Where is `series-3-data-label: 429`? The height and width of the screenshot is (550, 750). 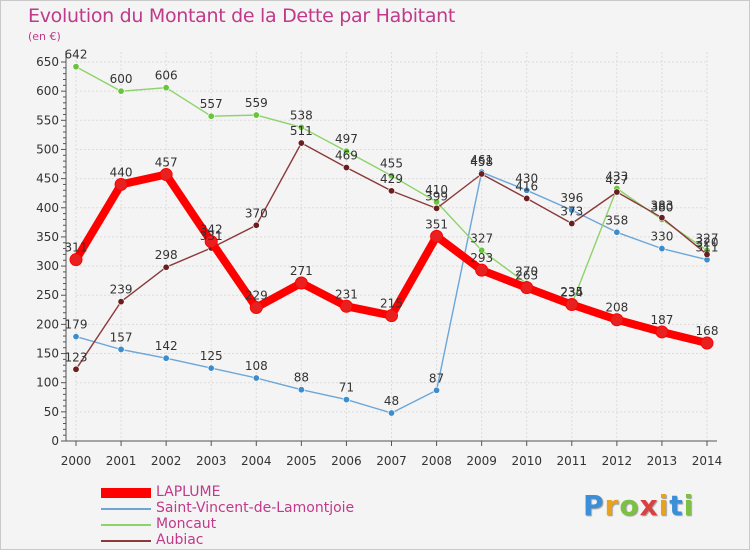
series-3-data-label: 429 is located at coordinates (391, 179).